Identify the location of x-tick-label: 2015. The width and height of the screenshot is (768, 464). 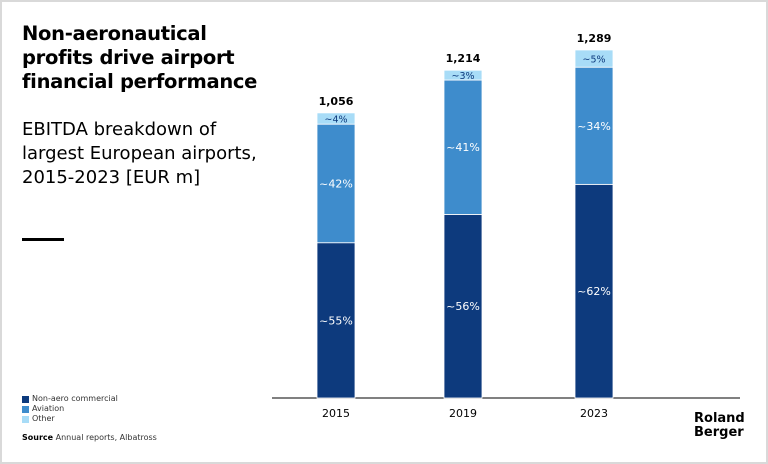
(336, 413).